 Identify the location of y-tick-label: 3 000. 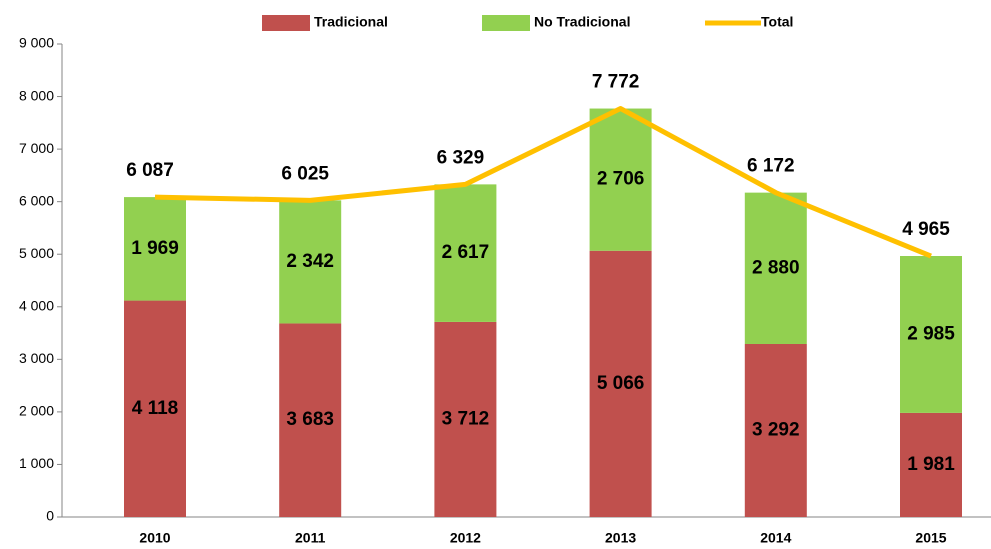
(36, 358).